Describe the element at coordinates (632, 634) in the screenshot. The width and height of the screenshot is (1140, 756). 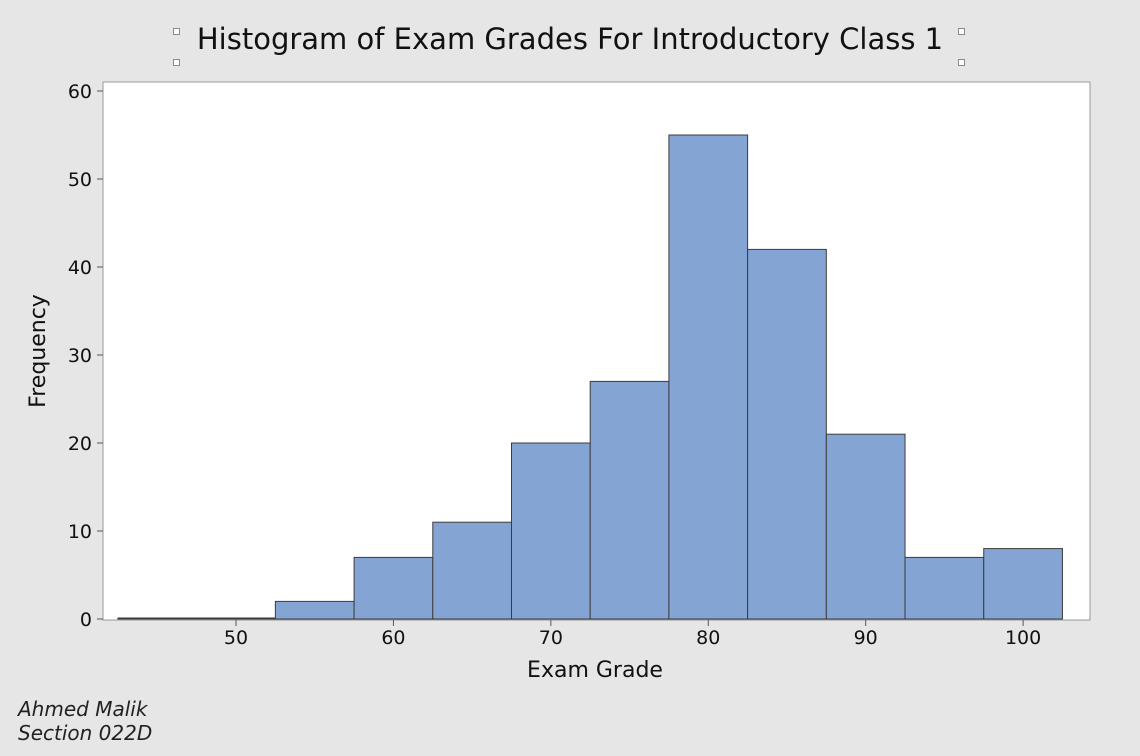
I see `x-axis: 50 60 70 80 90 100` at that location.